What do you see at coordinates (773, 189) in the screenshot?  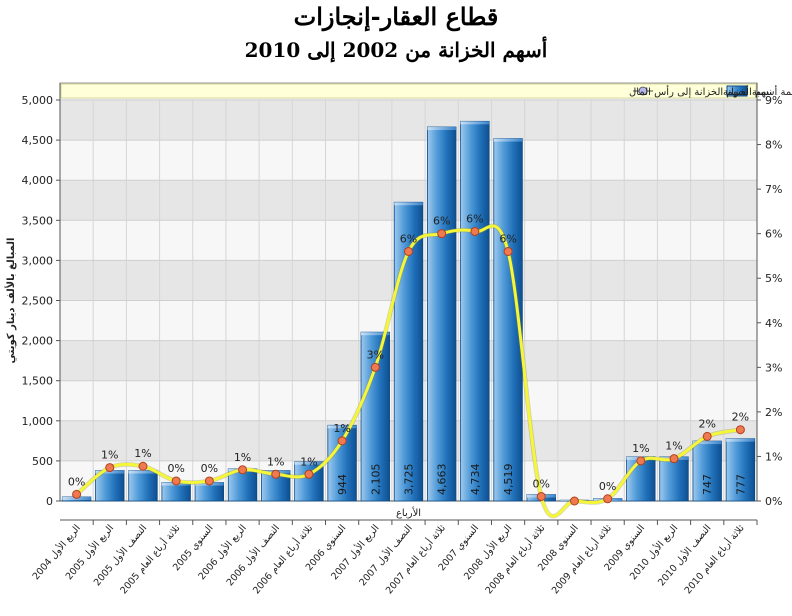 I see `y2-tick-label: 7%` at bounding box center [773, 189].